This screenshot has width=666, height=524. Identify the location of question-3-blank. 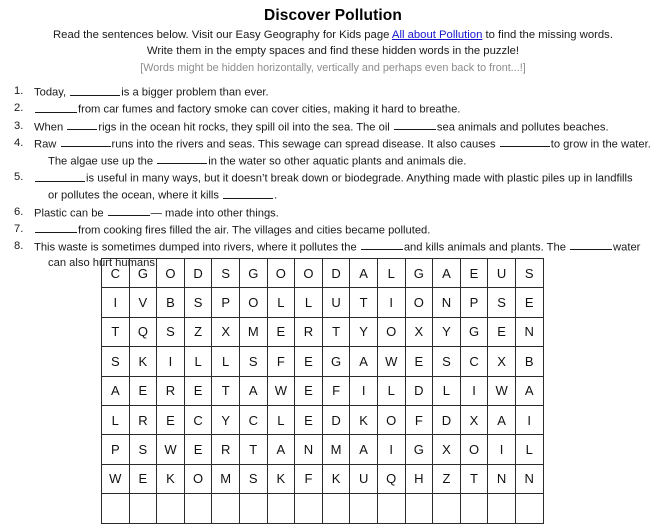
(414, 124).